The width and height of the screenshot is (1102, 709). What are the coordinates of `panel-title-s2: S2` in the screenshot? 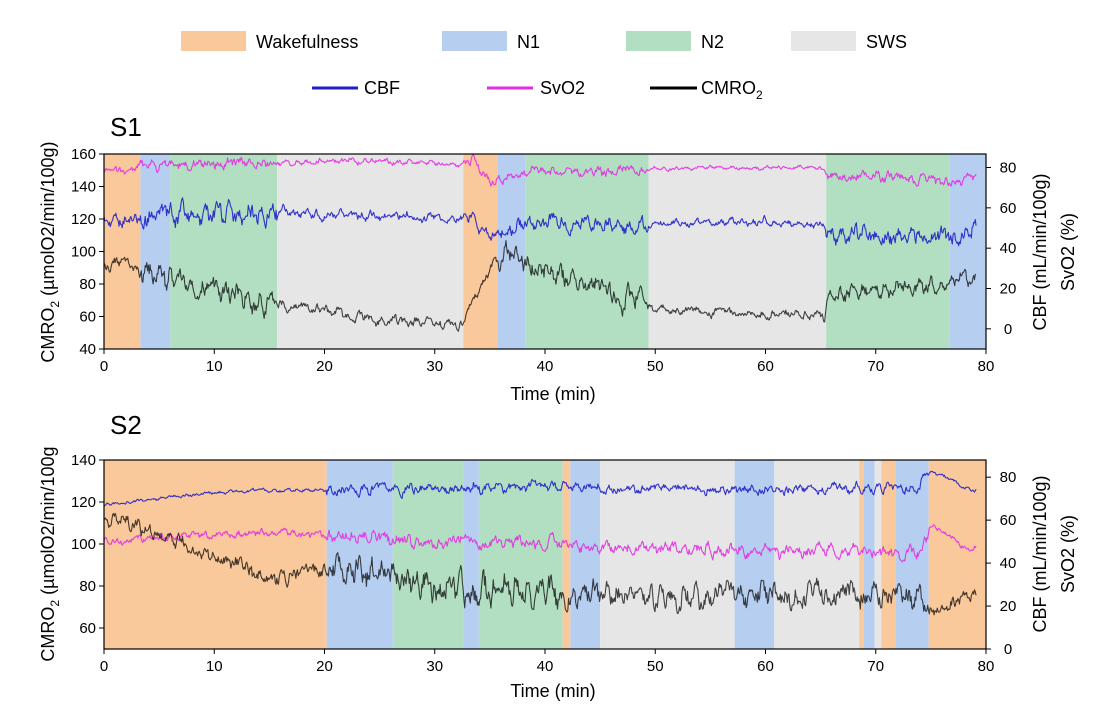 It's located at (126, 425).